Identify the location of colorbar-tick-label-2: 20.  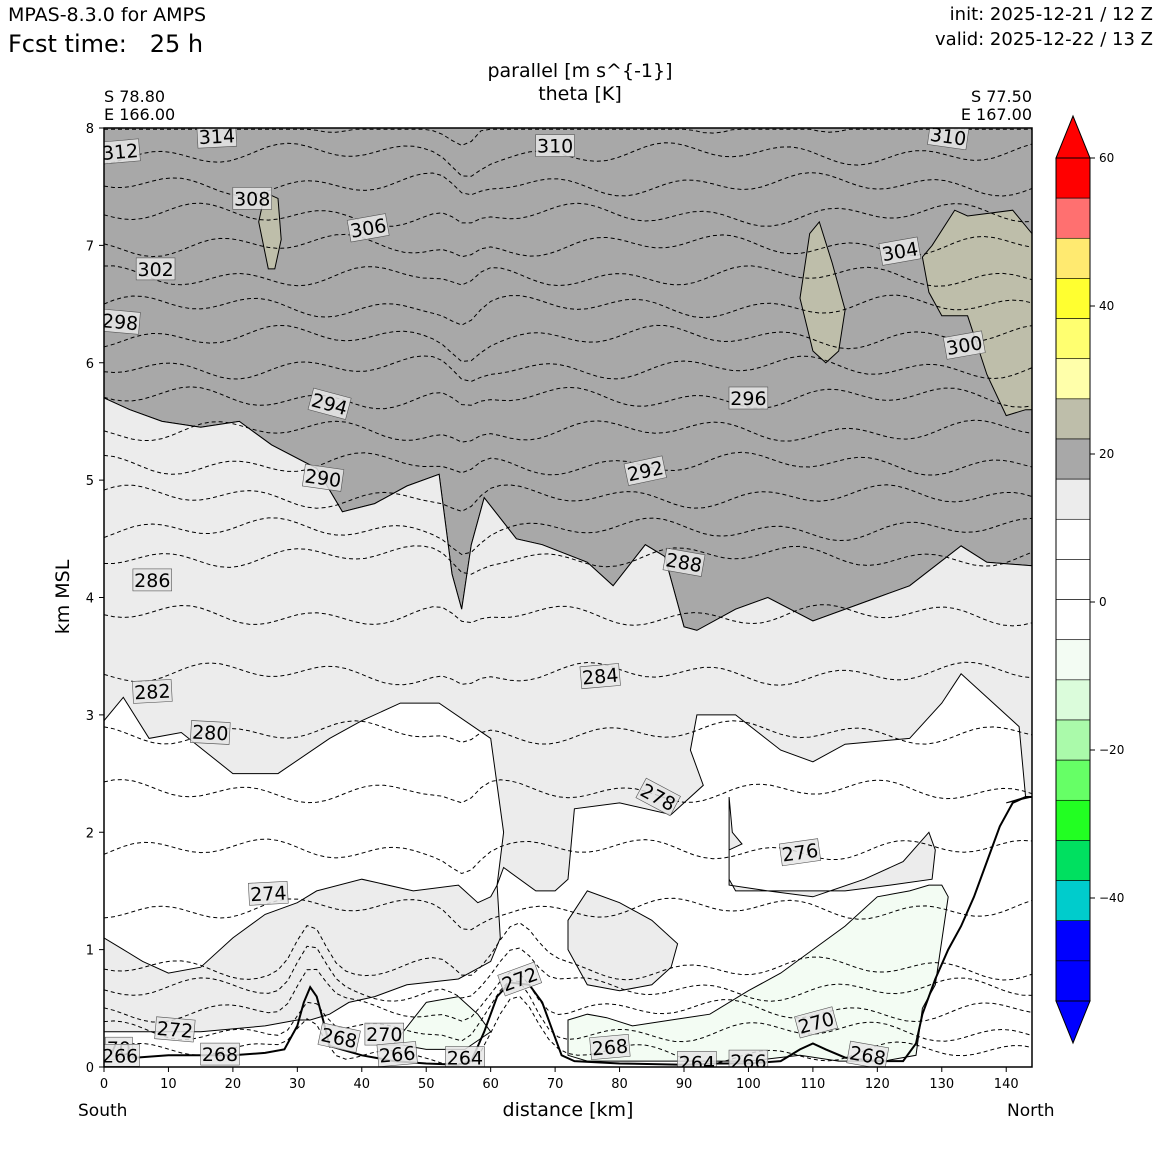
(1106, 454).